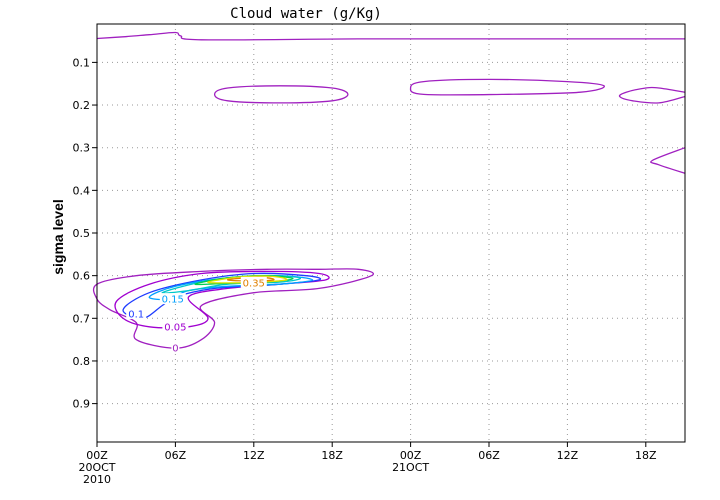 This screenshot has height=500, width=720. I want to click on contour-label: 0, so click(175, 349).